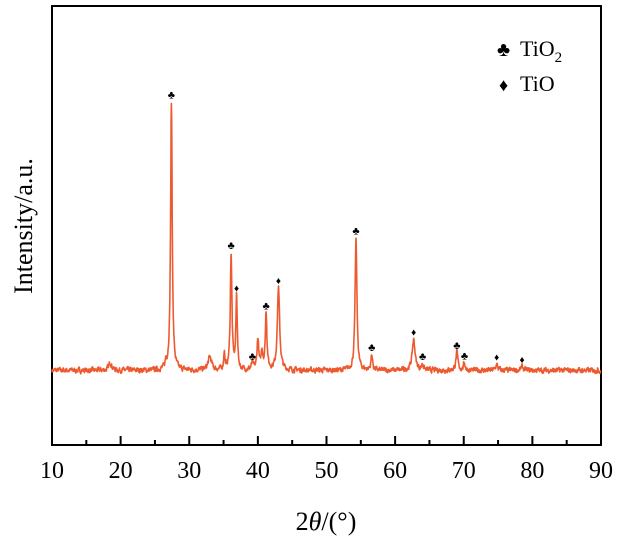 Image resolution: width=624 pixels, height=546 pixels. I want to click on x-tick-label: 10, so click(52, 471).